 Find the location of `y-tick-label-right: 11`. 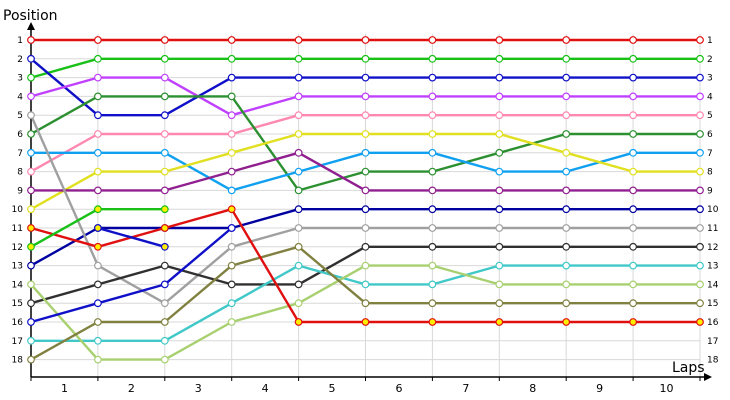

y-tick-label-right: 11 is located at coordinates (712, 229).